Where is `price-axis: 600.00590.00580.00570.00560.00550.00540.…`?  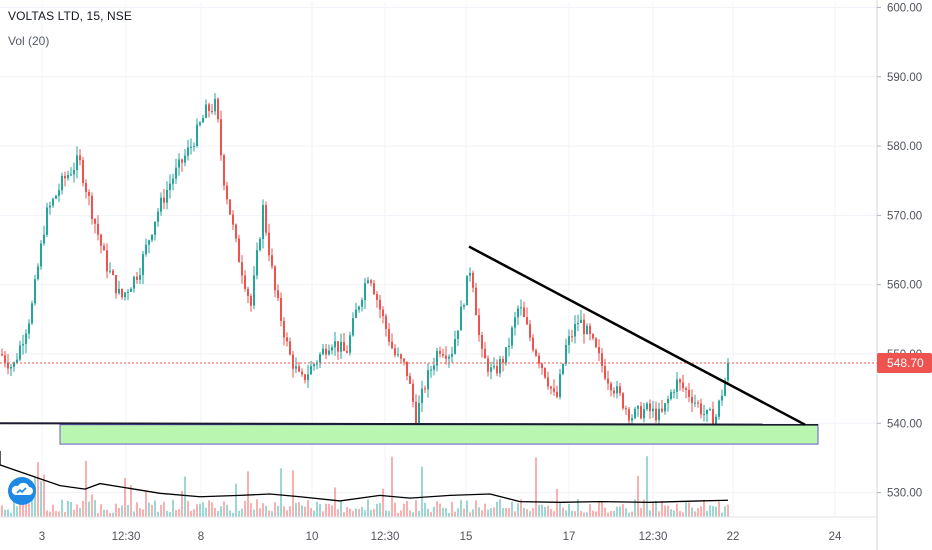
price-axis: 600.00590.00580.00570.00560.00550.00540.… is located at coordinates (899, 251).